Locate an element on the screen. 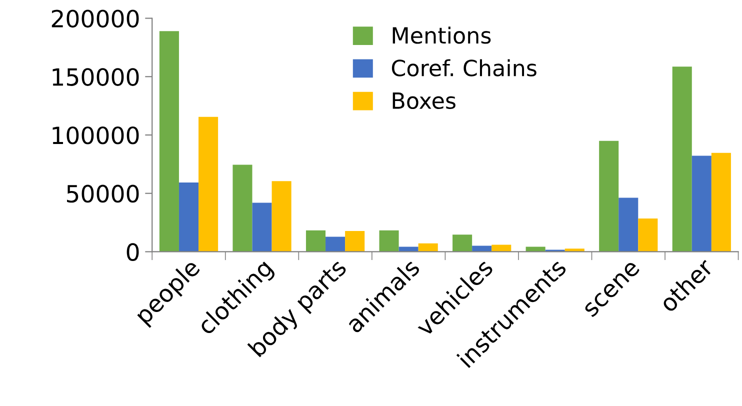  y-tick-label: 0 is located at coordinates (132, 252).